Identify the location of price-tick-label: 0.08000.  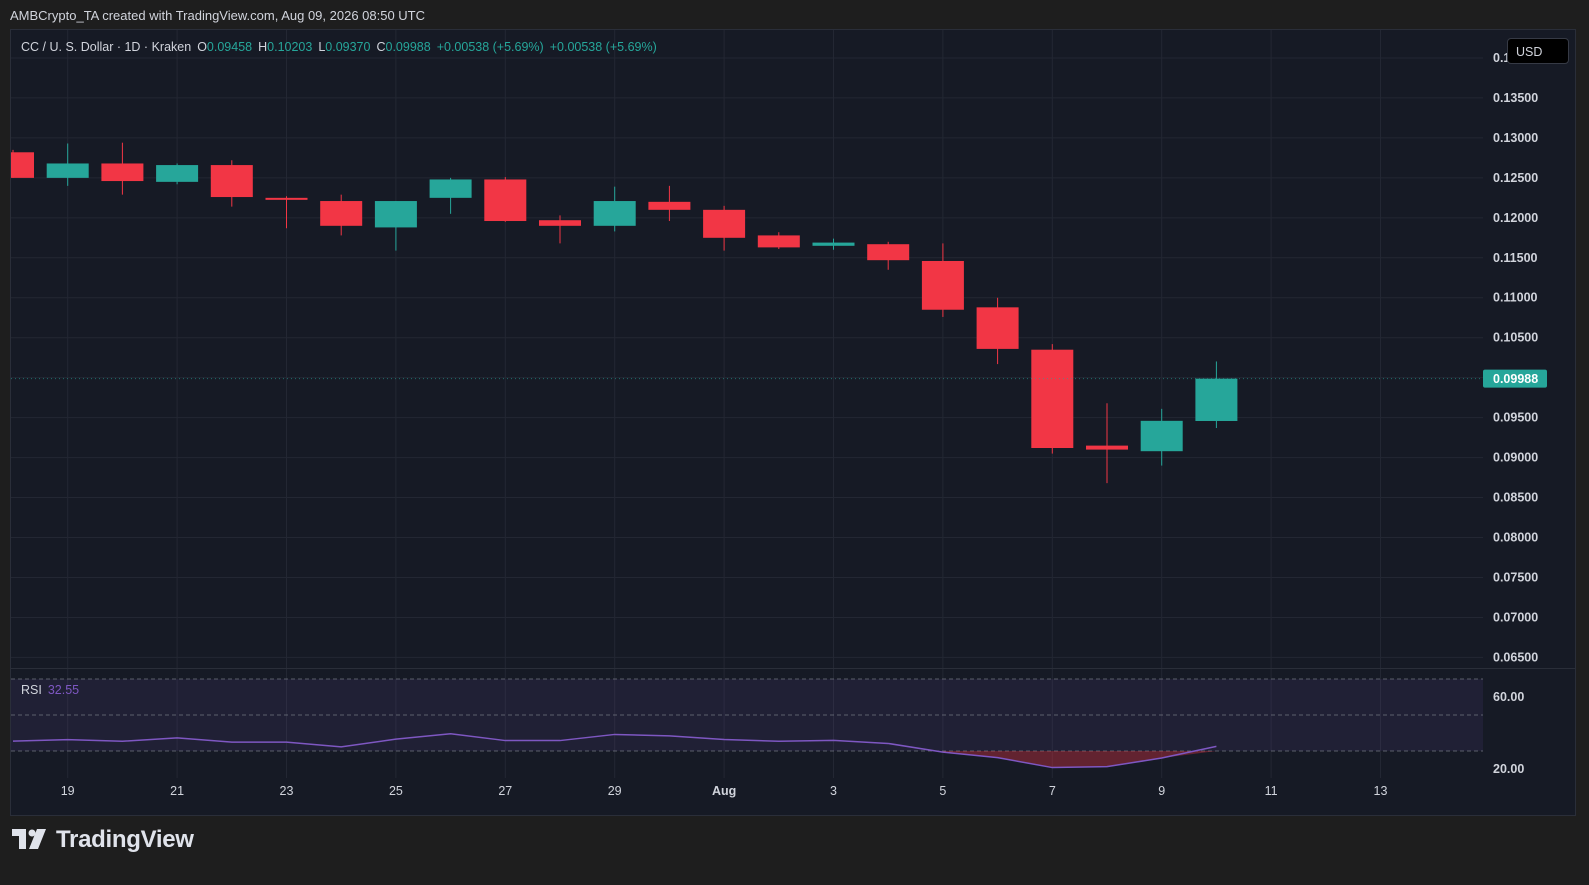
(1515, 538).